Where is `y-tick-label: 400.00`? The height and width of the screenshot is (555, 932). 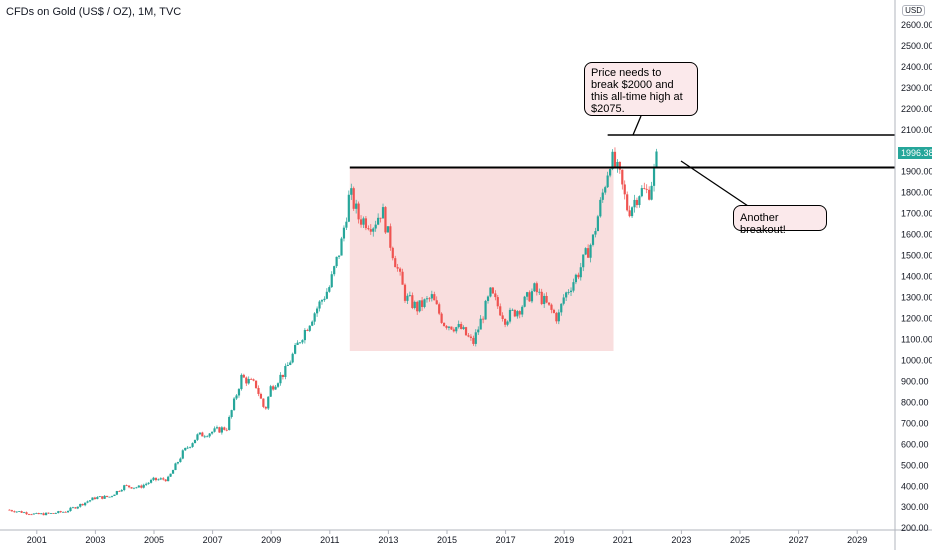
y-tick-label: 400.00 is located at coordinates (915, 486).